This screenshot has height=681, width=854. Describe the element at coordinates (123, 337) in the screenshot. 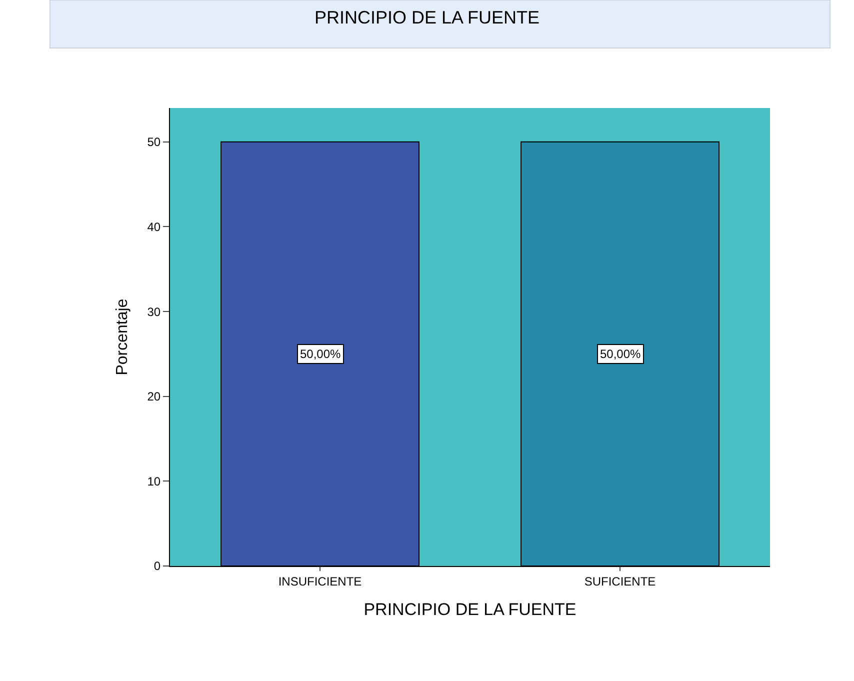

I see `y-axis-title: Porcentaje` at that location.